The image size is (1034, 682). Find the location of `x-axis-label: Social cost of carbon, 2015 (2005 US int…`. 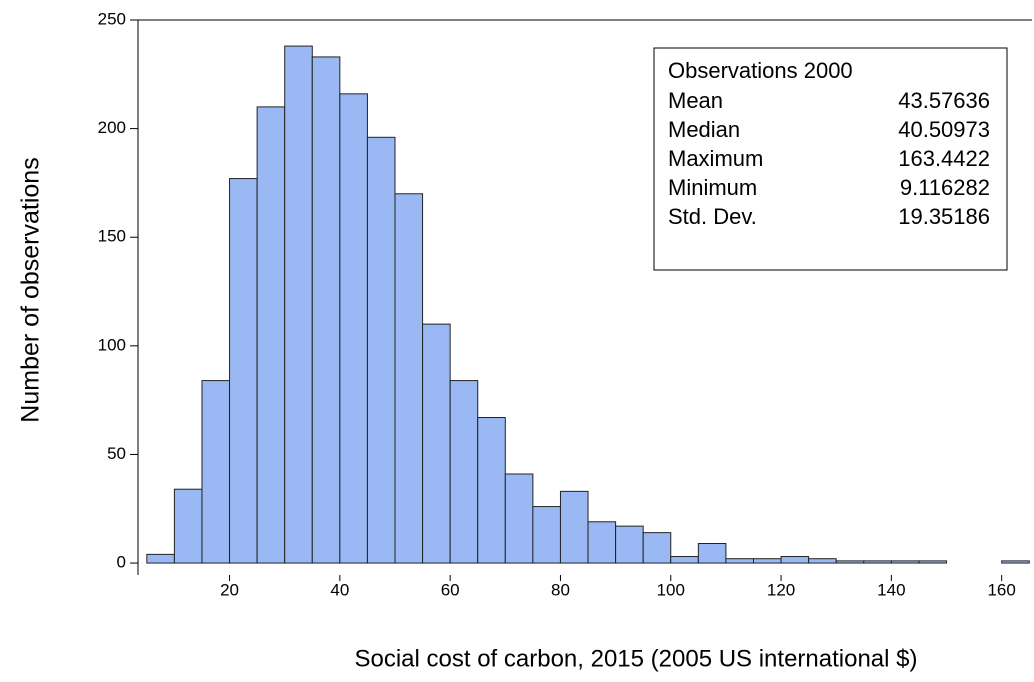

x-axis-label: Social cost of carbon, 2015 (2005 US int… is located at coordinates (635, 658).